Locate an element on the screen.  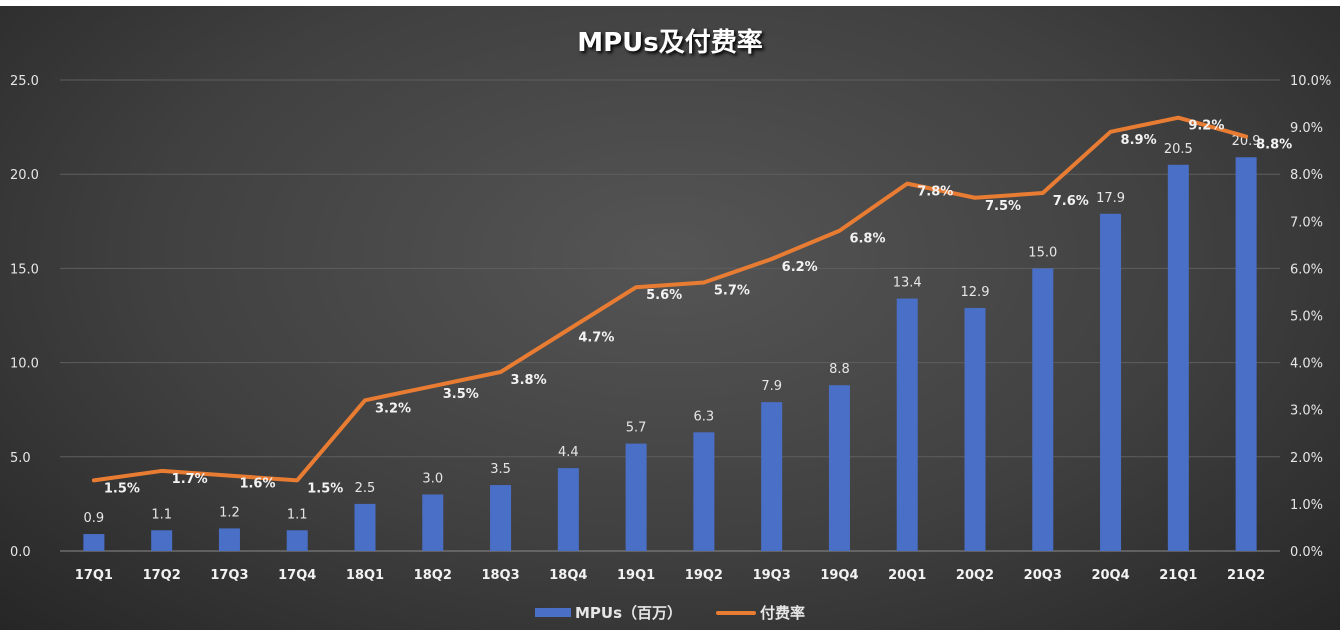
right-axis-tick: 5.0% is located at coordinates (1306, 317).